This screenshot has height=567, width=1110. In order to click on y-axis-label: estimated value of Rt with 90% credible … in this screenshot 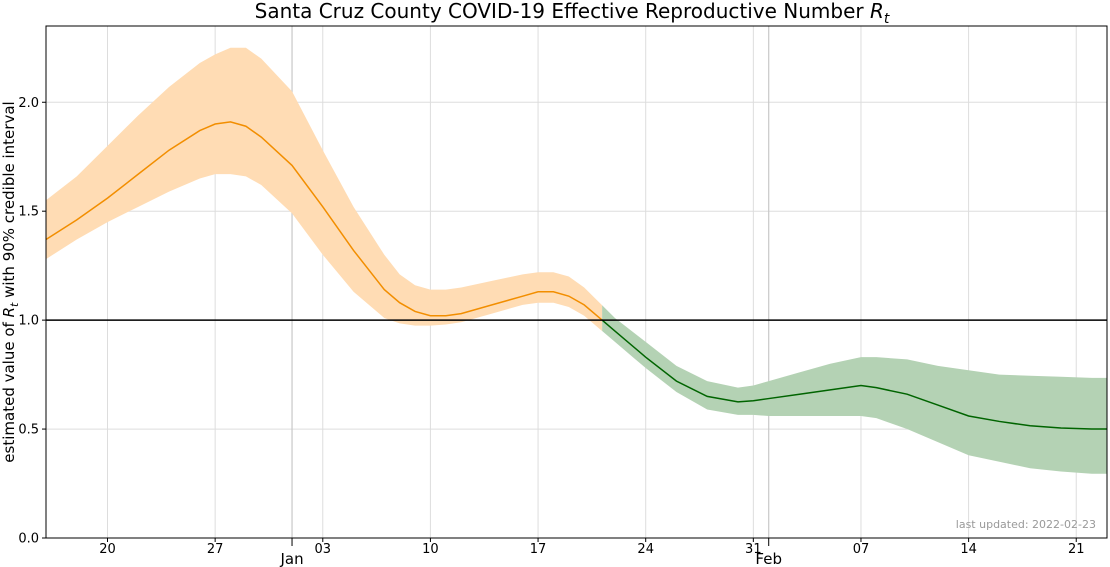, I will do `click(10, 281)`.